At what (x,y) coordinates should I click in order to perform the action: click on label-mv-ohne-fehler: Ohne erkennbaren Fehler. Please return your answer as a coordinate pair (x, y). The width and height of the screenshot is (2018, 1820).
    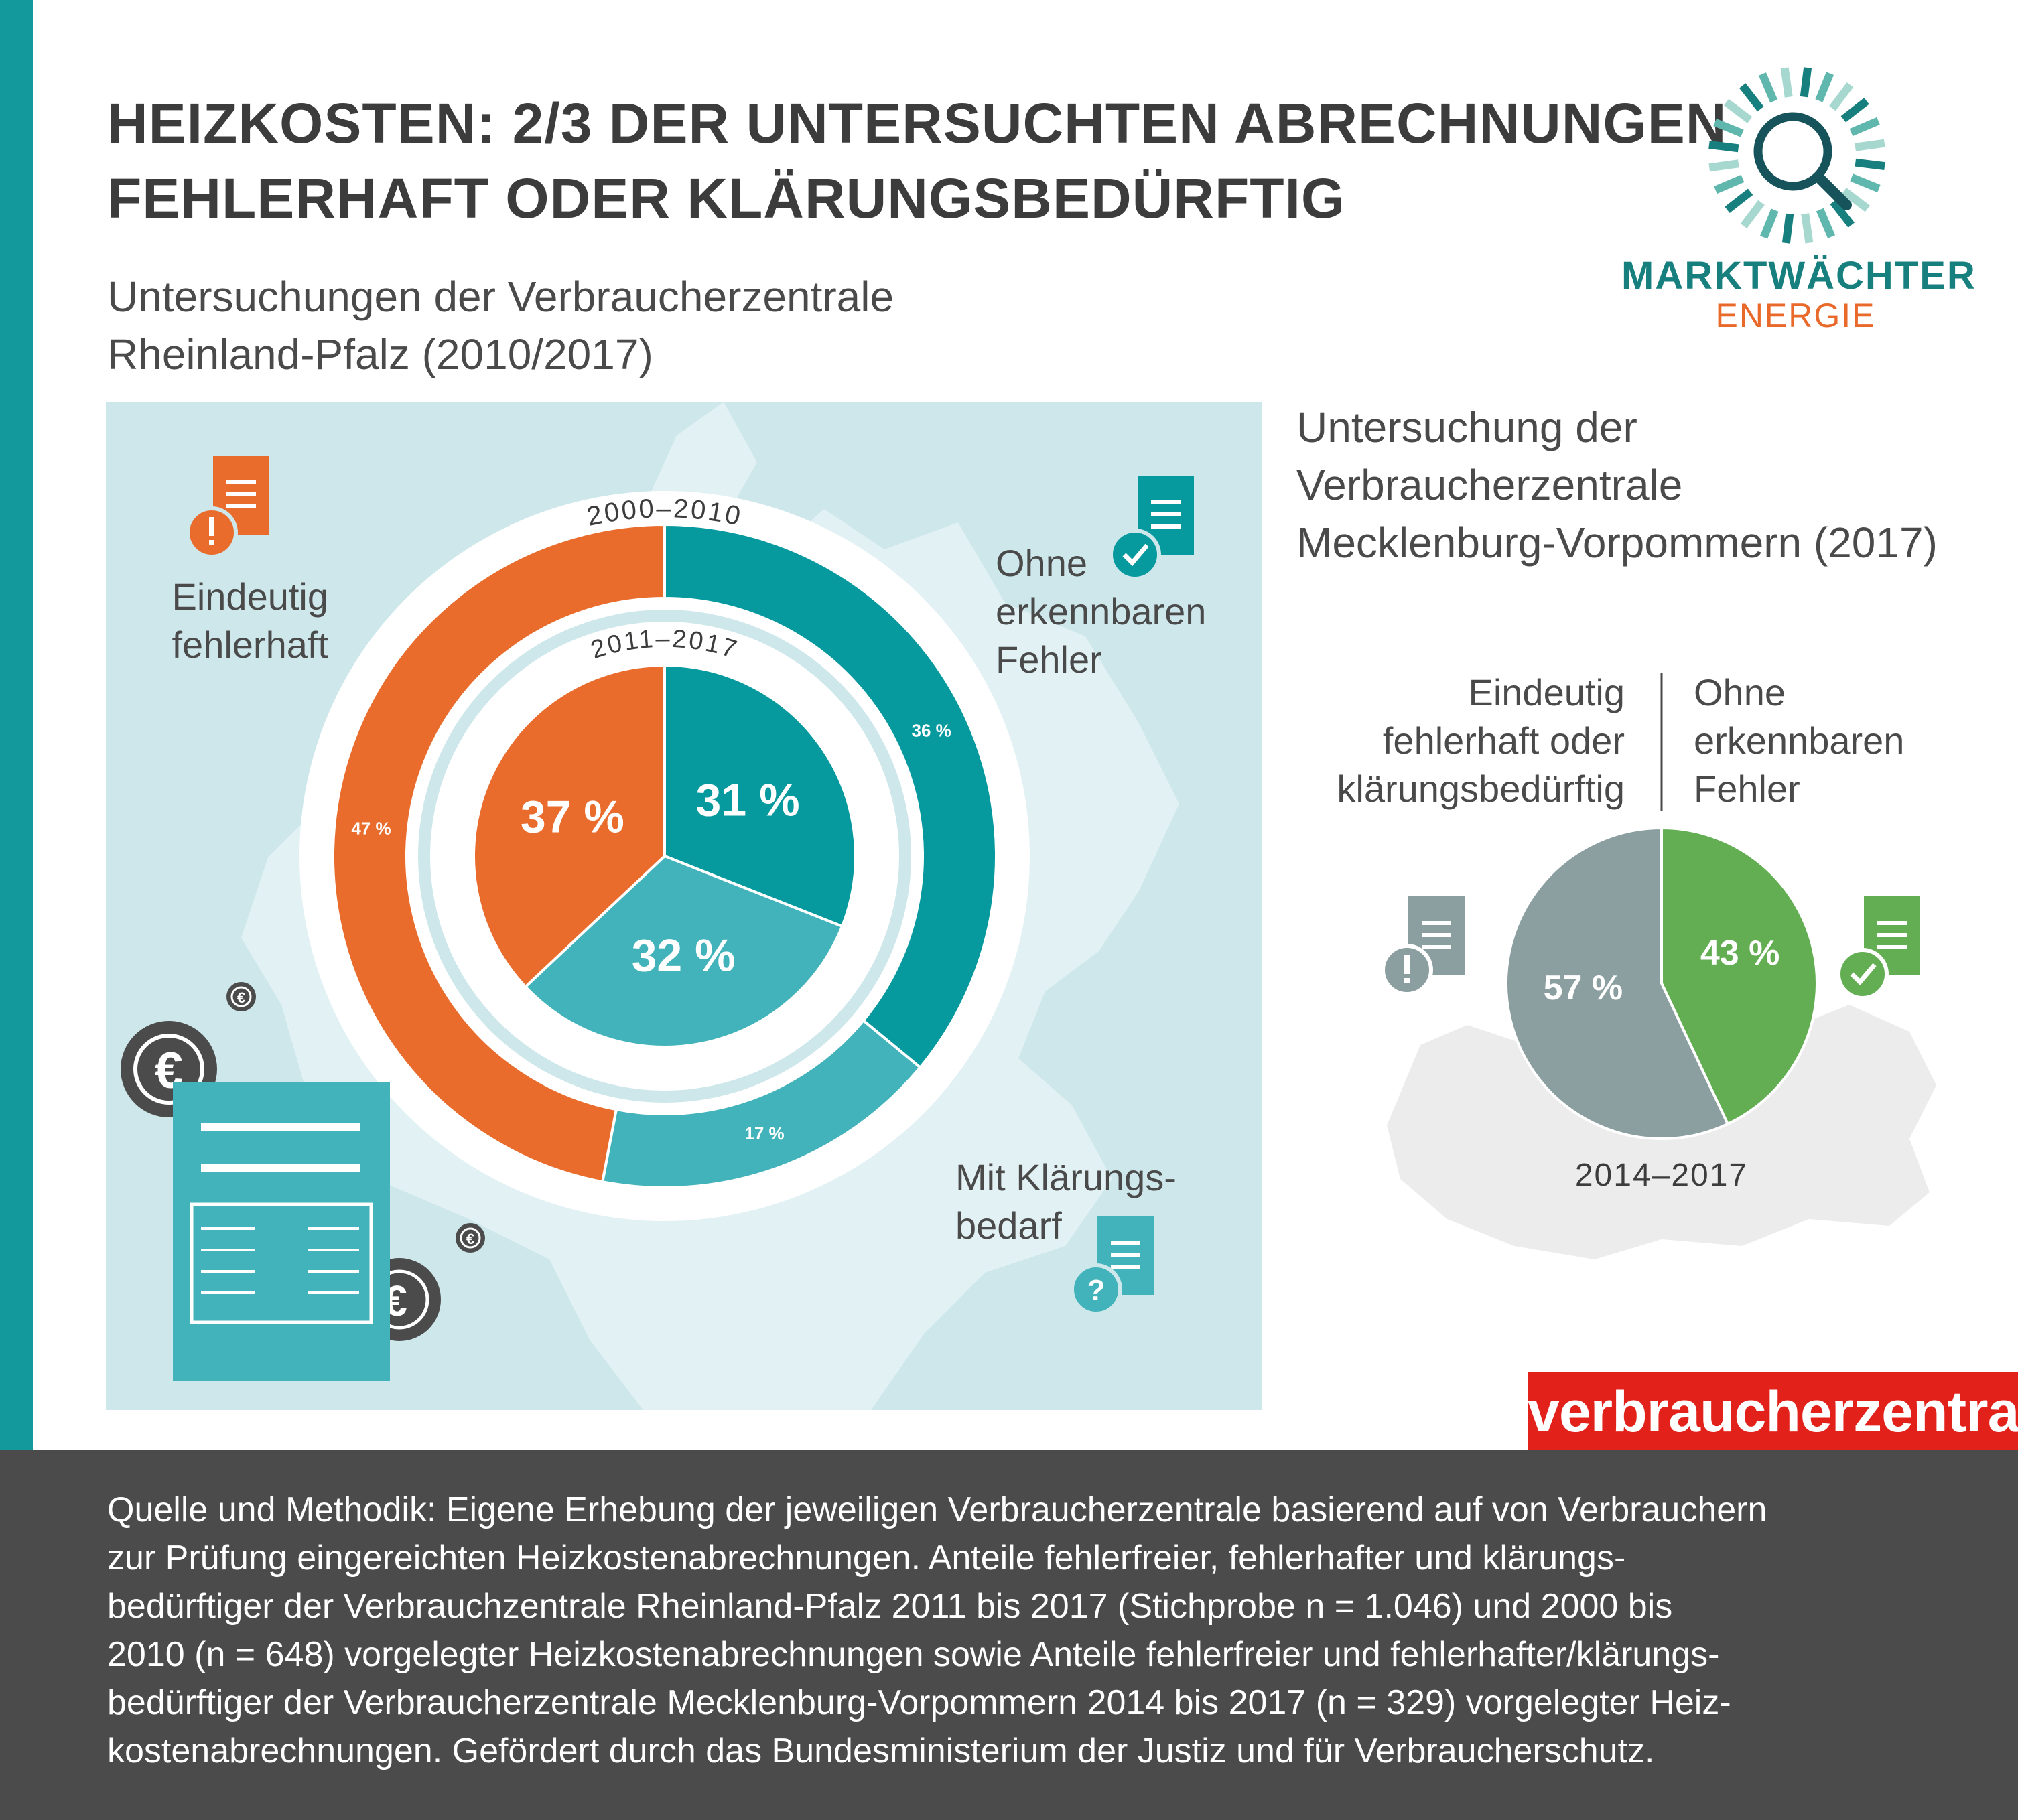
    Looking at the image, I should click on (1799, 741).